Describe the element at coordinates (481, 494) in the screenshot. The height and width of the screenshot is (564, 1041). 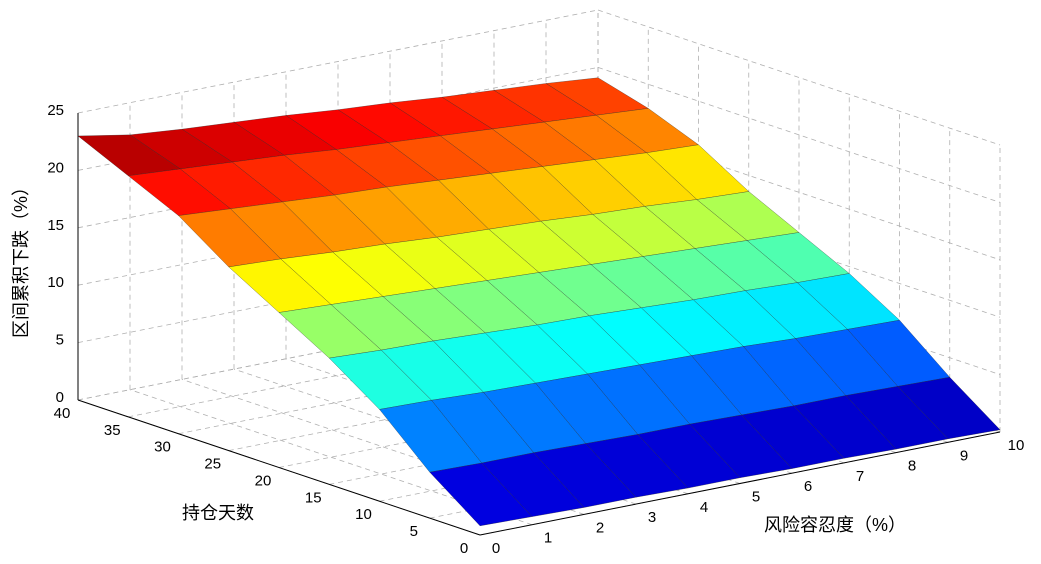
I see `surface-face` at that location.